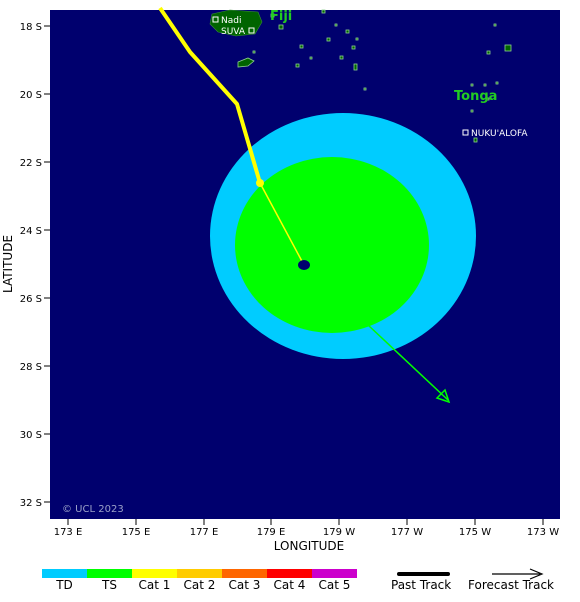  Describe the element at coordinates (93, 509) in the screenshot. I see `copyright-text: © UCL 2023` at that location.